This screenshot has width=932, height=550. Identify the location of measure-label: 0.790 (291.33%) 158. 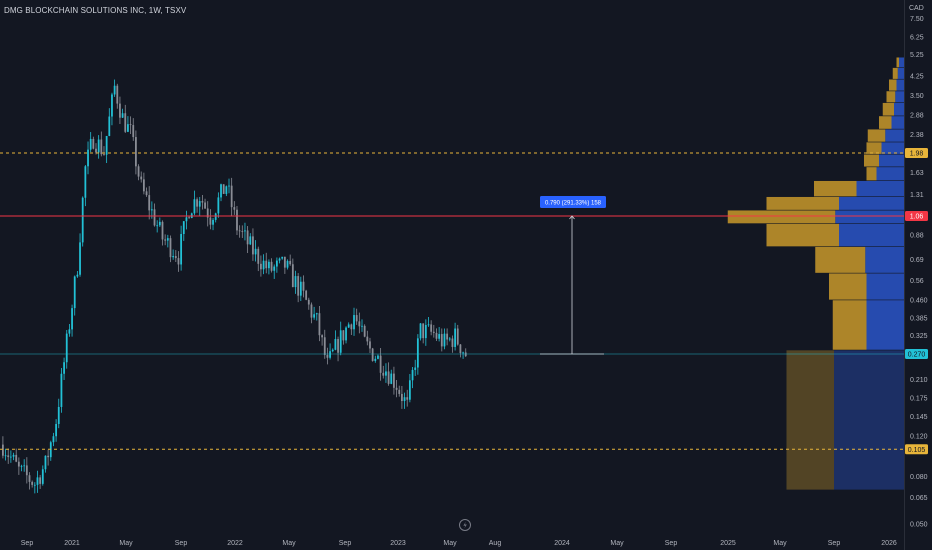
(573, 203).